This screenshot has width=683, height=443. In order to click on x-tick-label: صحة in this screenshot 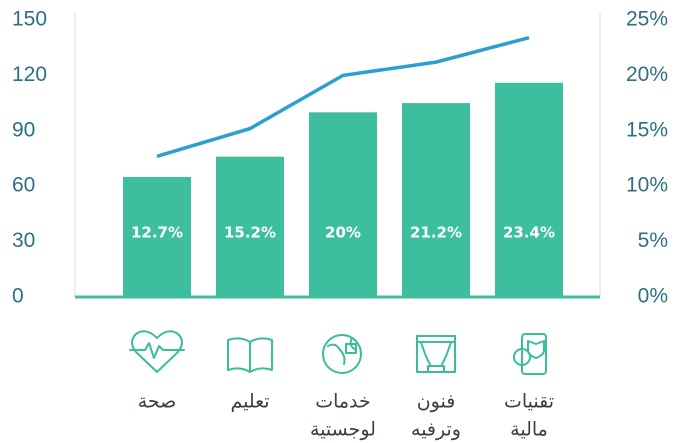, I will do `click(157, 402)`.